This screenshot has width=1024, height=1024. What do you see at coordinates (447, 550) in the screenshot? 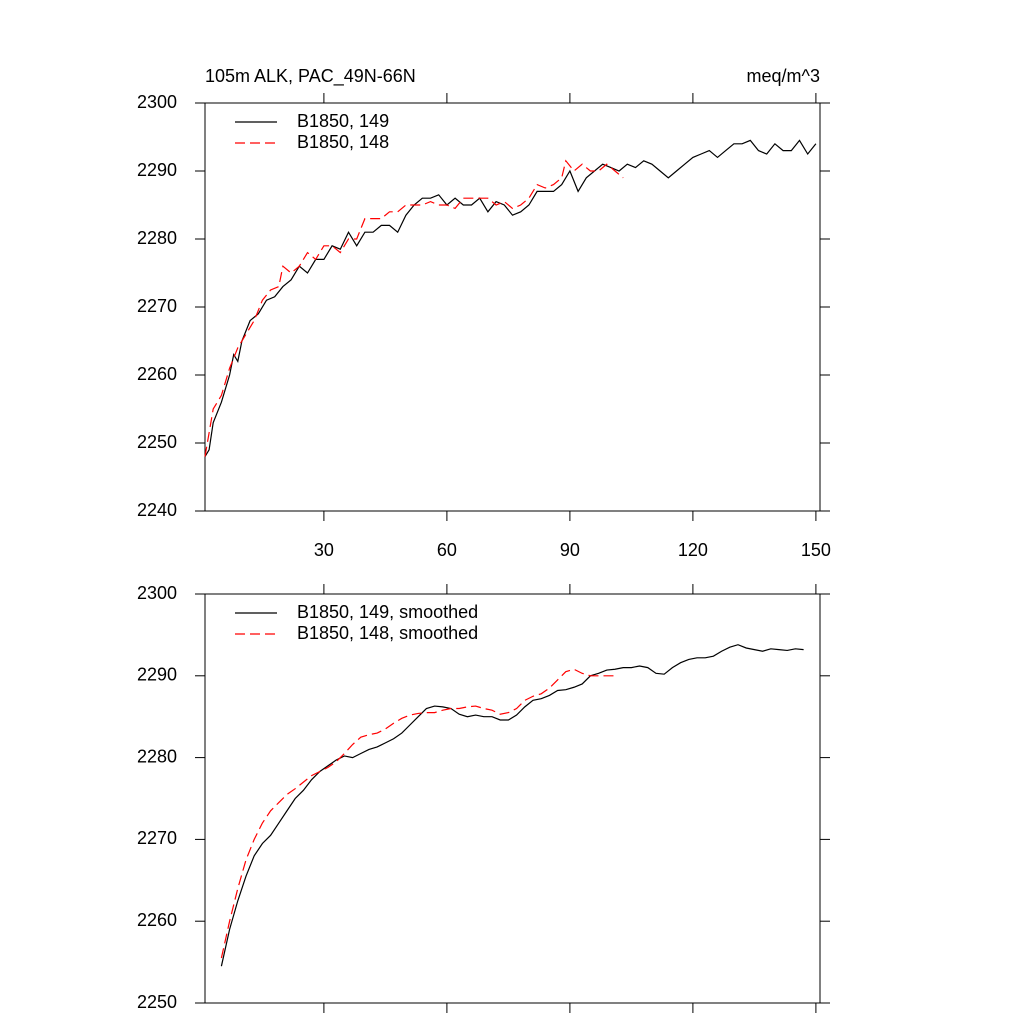
I see `x-tick-label: 60` at bounding box center [447, 550].